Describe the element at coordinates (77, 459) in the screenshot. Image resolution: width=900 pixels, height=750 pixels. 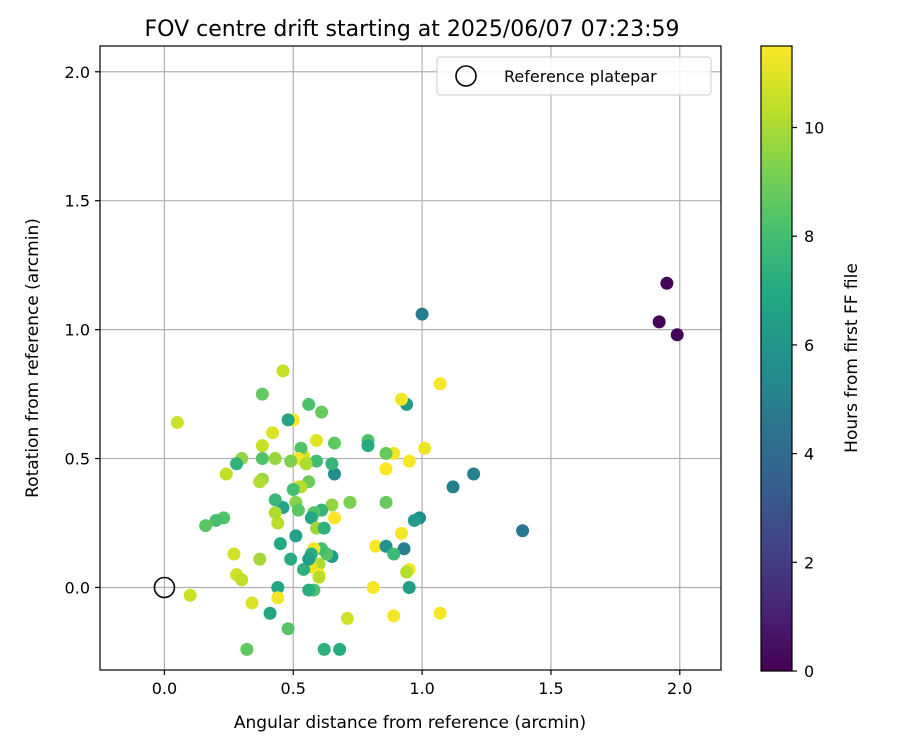
I see `y-tick-label: 0.5` at that location.